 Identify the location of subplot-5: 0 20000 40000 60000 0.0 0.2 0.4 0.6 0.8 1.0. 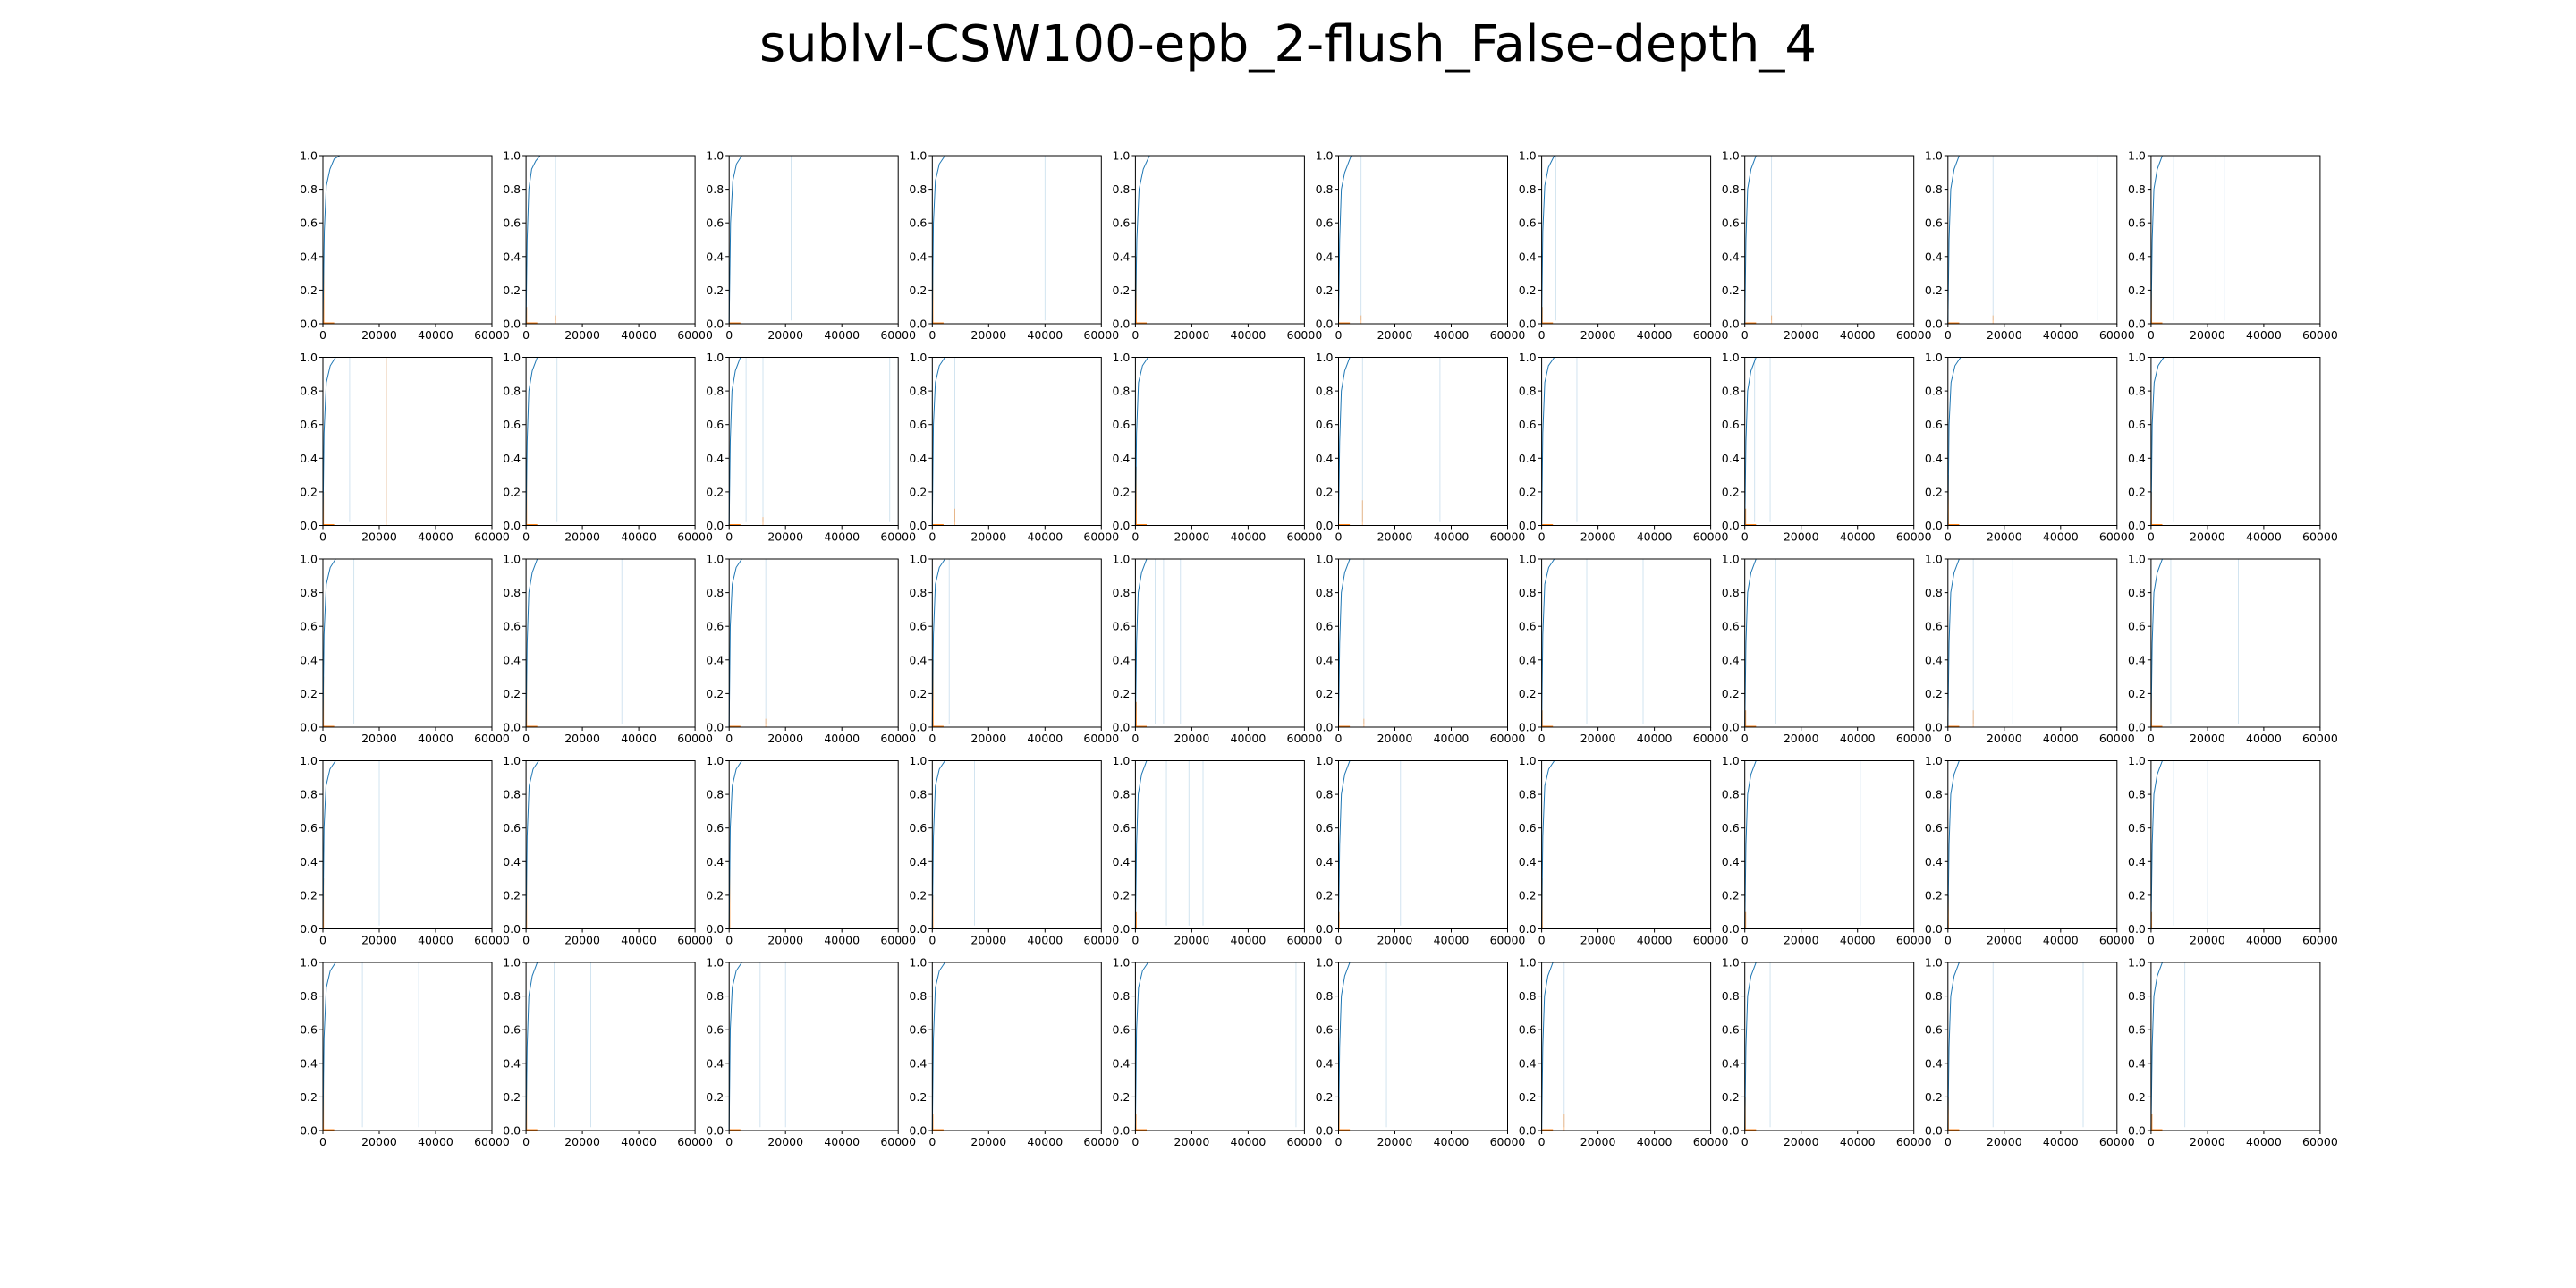
(1218, 246).